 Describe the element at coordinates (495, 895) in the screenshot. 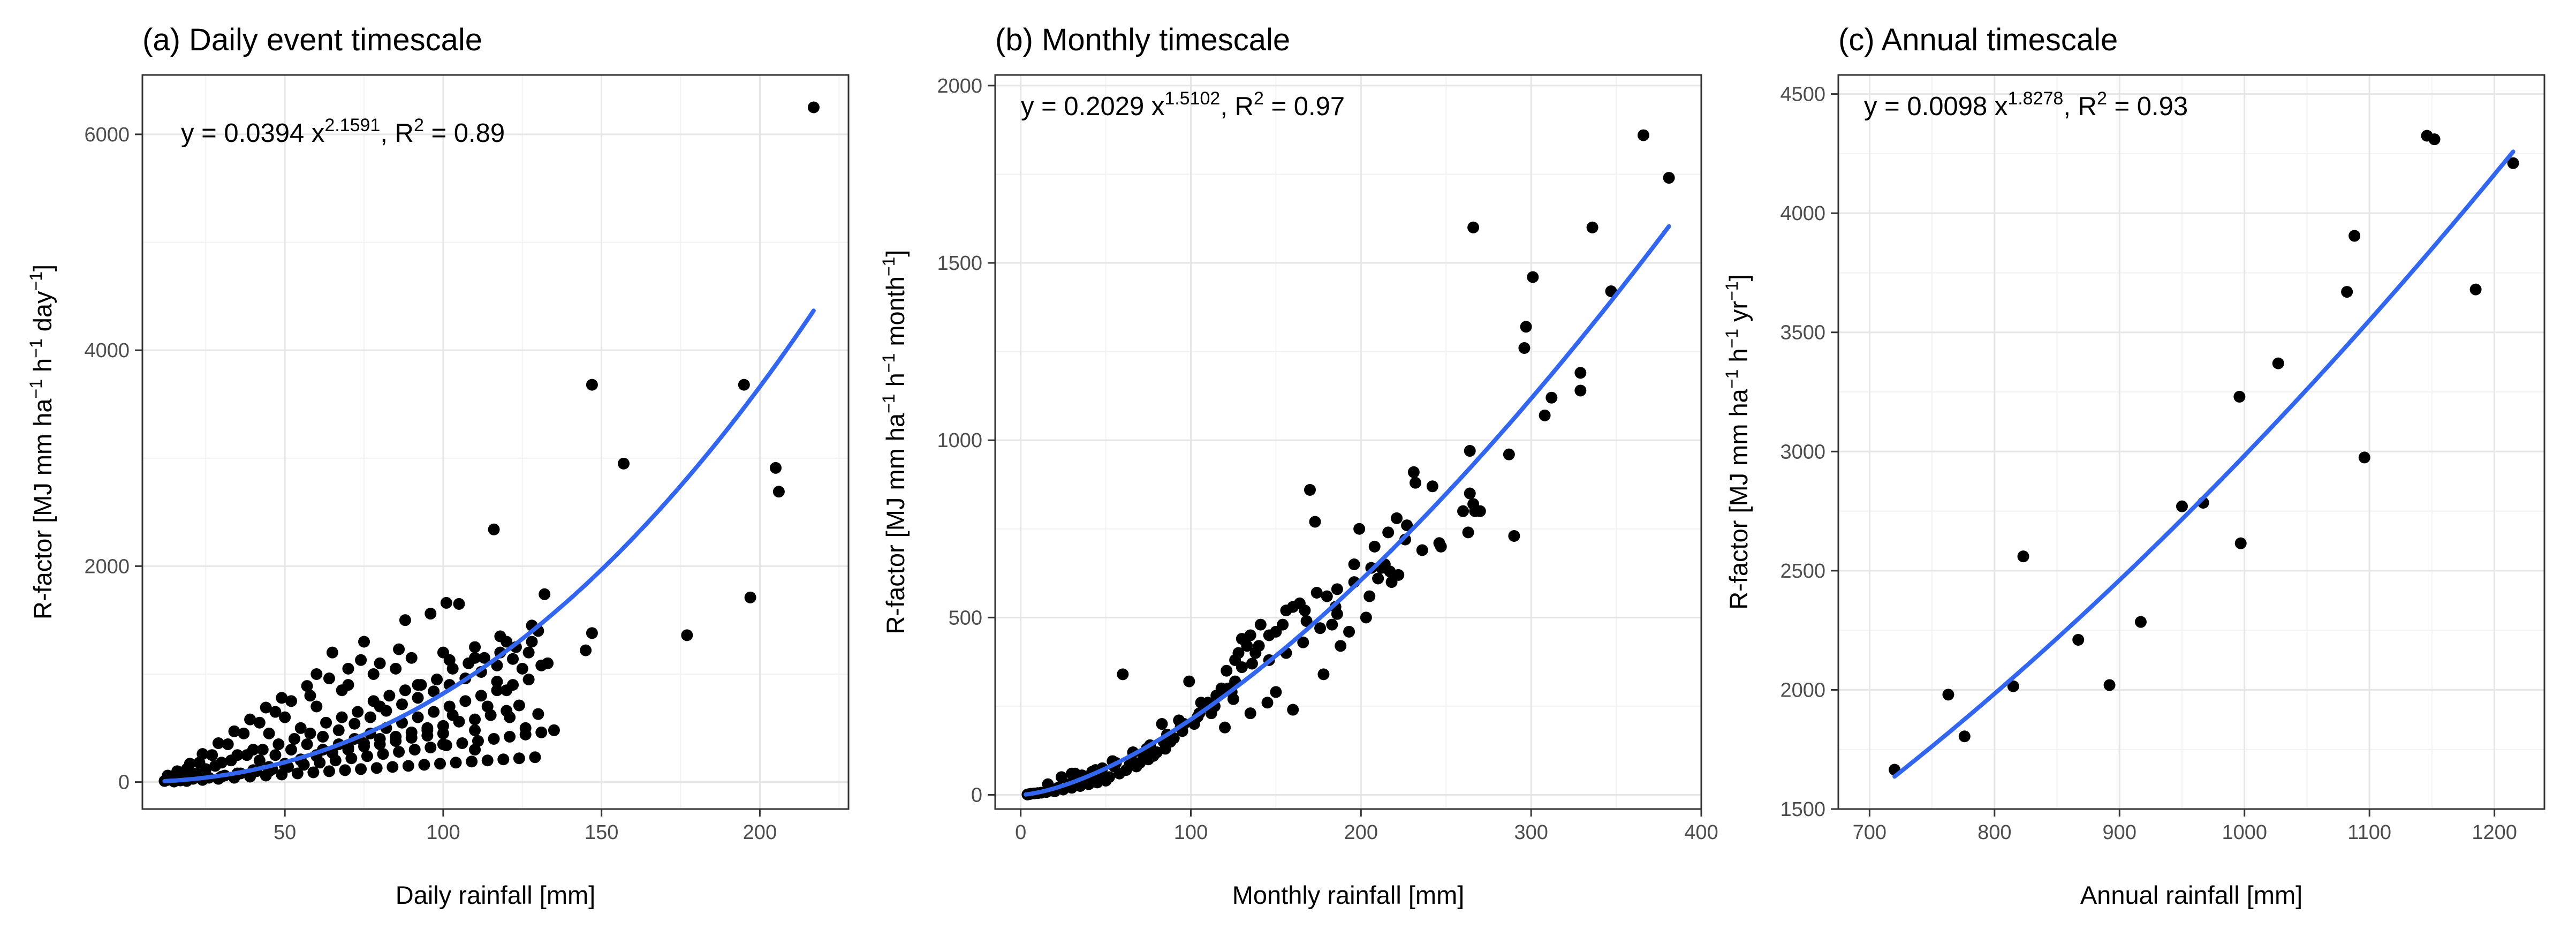

I see `x-axis-label: Daily rainfall [mm]` at that location.